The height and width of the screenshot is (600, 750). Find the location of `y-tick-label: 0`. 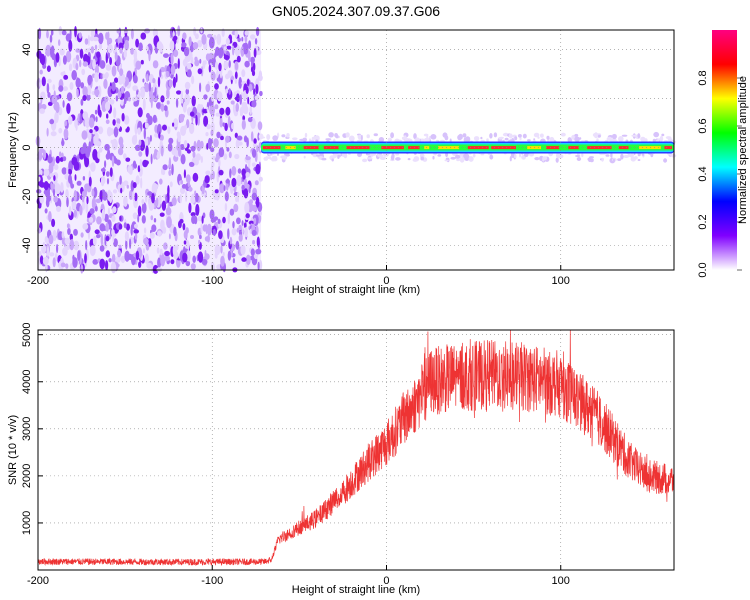

y-tick-label: 0 is located at coordinates (27, 147).